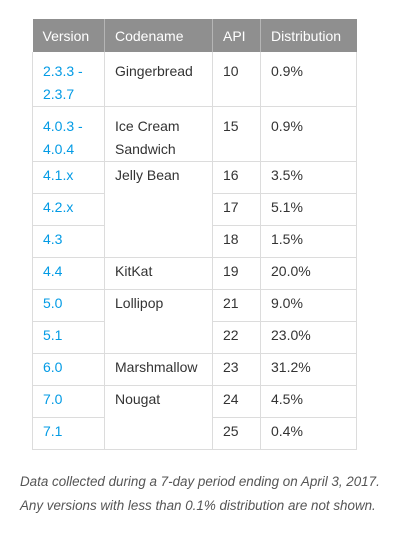 The width and height of the screenshot is (400, 534). What do you see at coordinates (308, 209) in the screenshot?
I see `distribution-cell: 5.1%` at bounding box center [308, 209].